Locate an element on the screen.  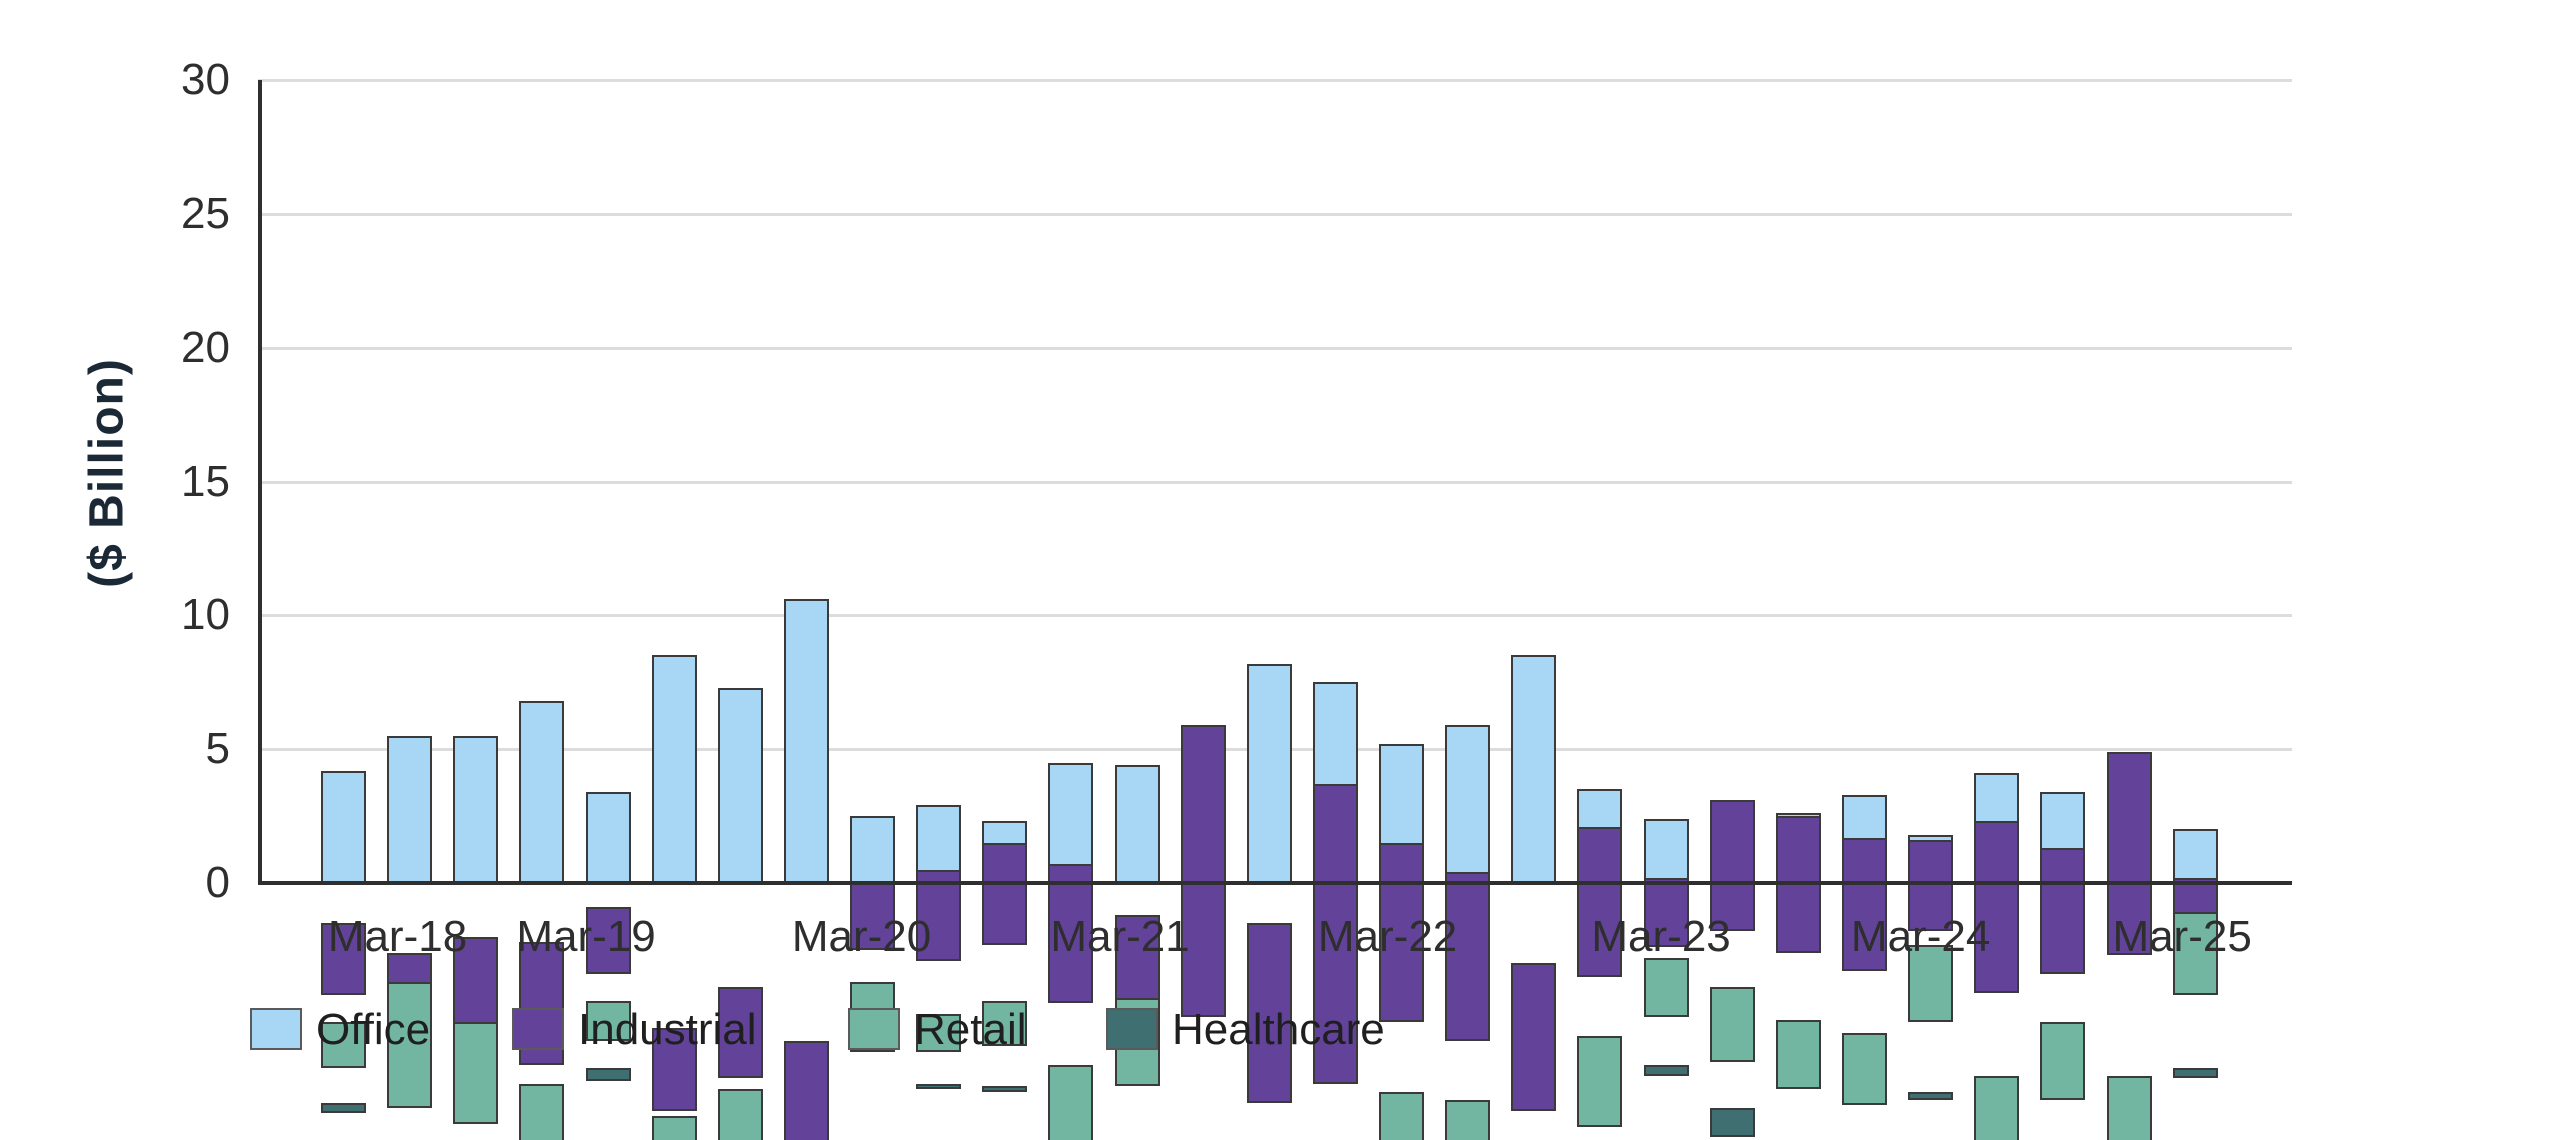
y-tick-label-15: 15 is located at coordinates (205, 481).